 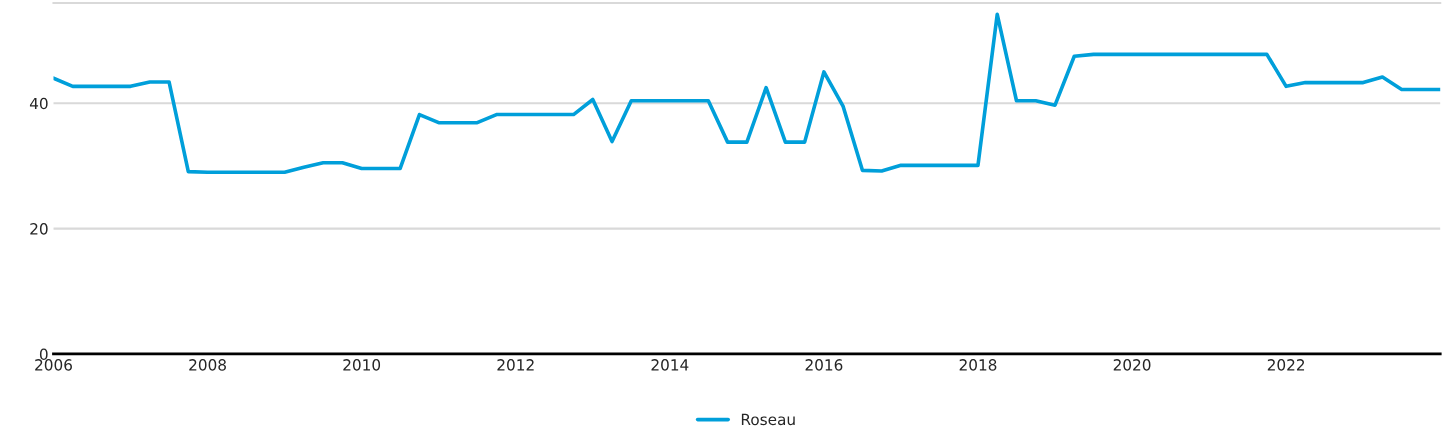 What do you see at coordinates (38, 103) in the screenshot?
I see `y-tick-label: 40` at bounding box center [38, 103].